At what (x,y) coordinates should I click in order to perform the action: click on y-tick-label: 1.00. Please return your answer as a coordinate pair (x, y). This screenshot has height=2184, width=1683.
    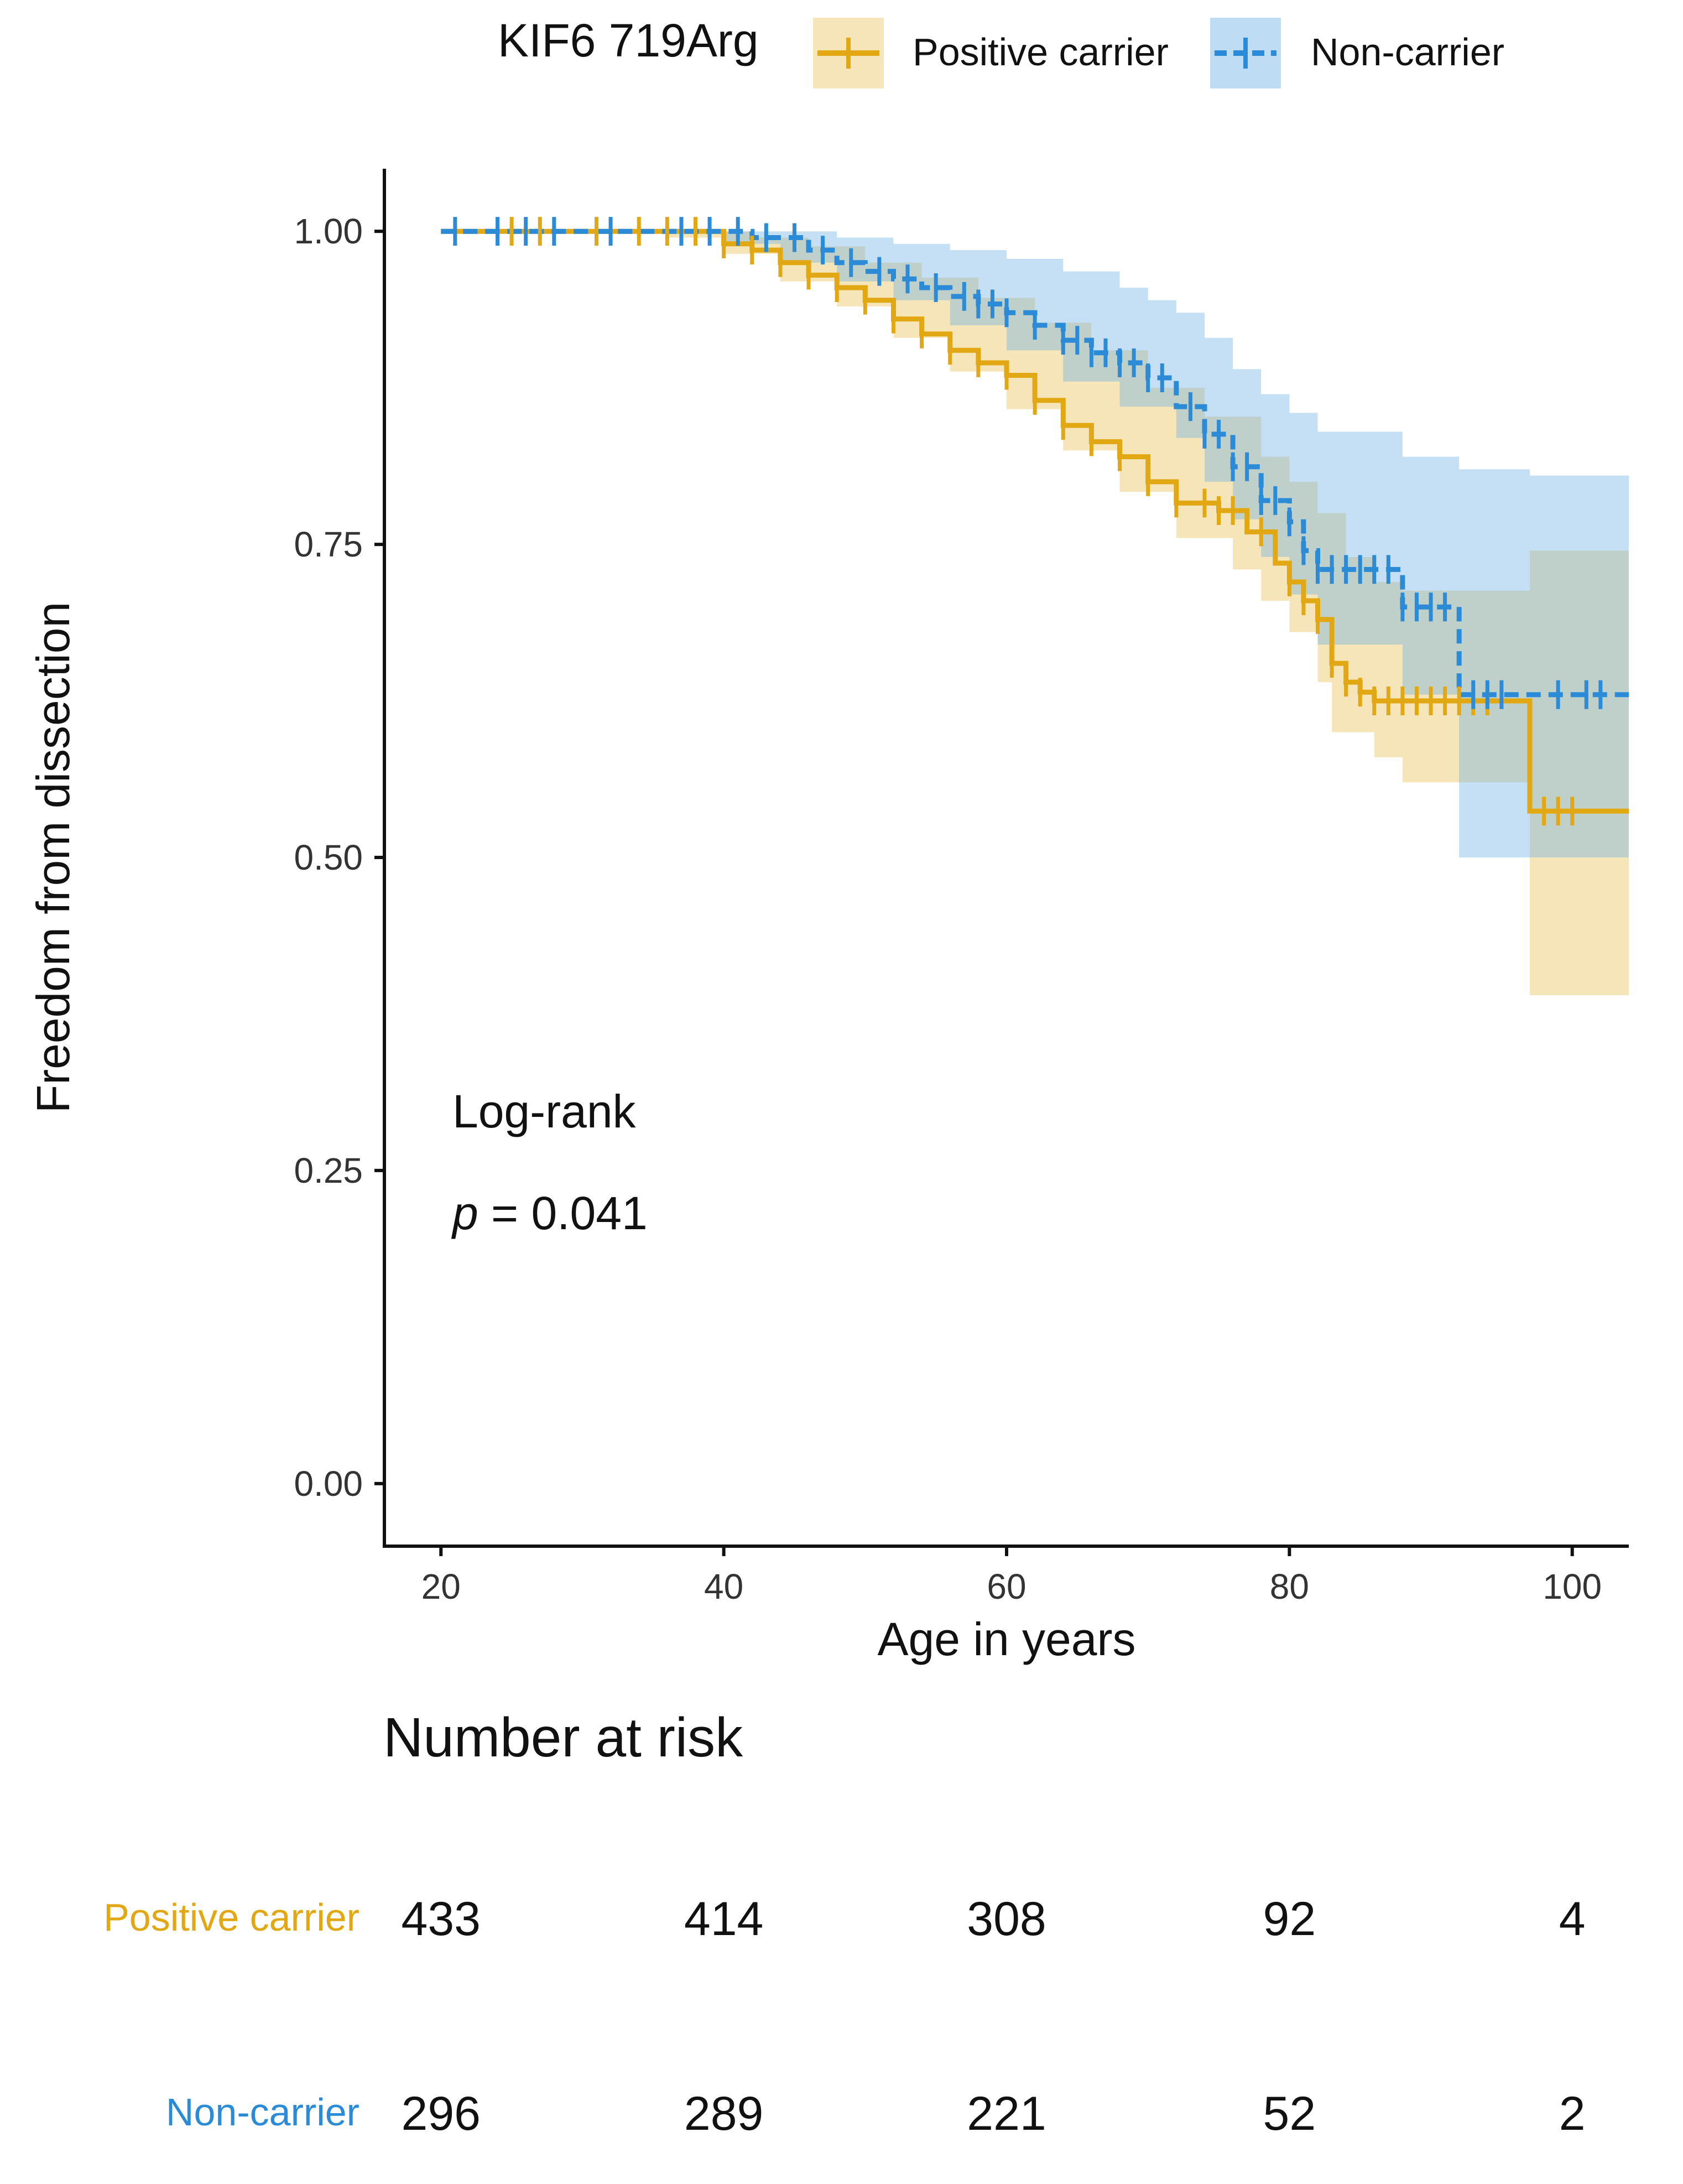
    Looking at the image, I should click on (329, 231).